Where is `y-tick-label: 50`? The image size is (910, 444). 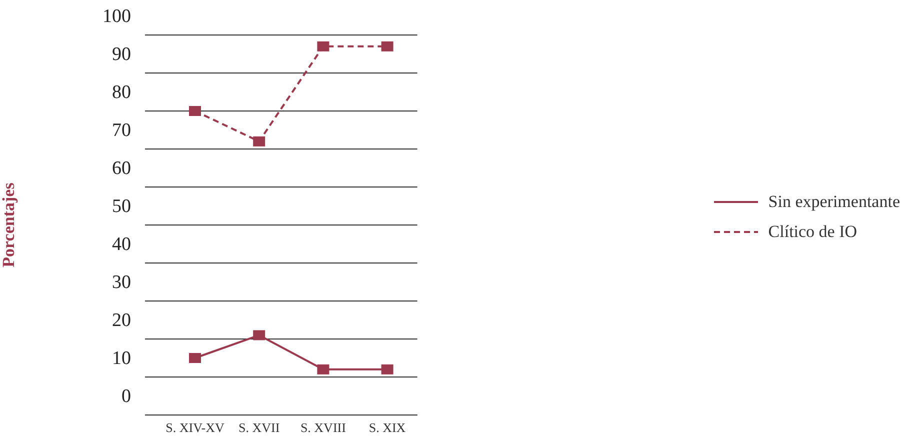 y-tick-label: 50 is located at coordinates (121, 206).